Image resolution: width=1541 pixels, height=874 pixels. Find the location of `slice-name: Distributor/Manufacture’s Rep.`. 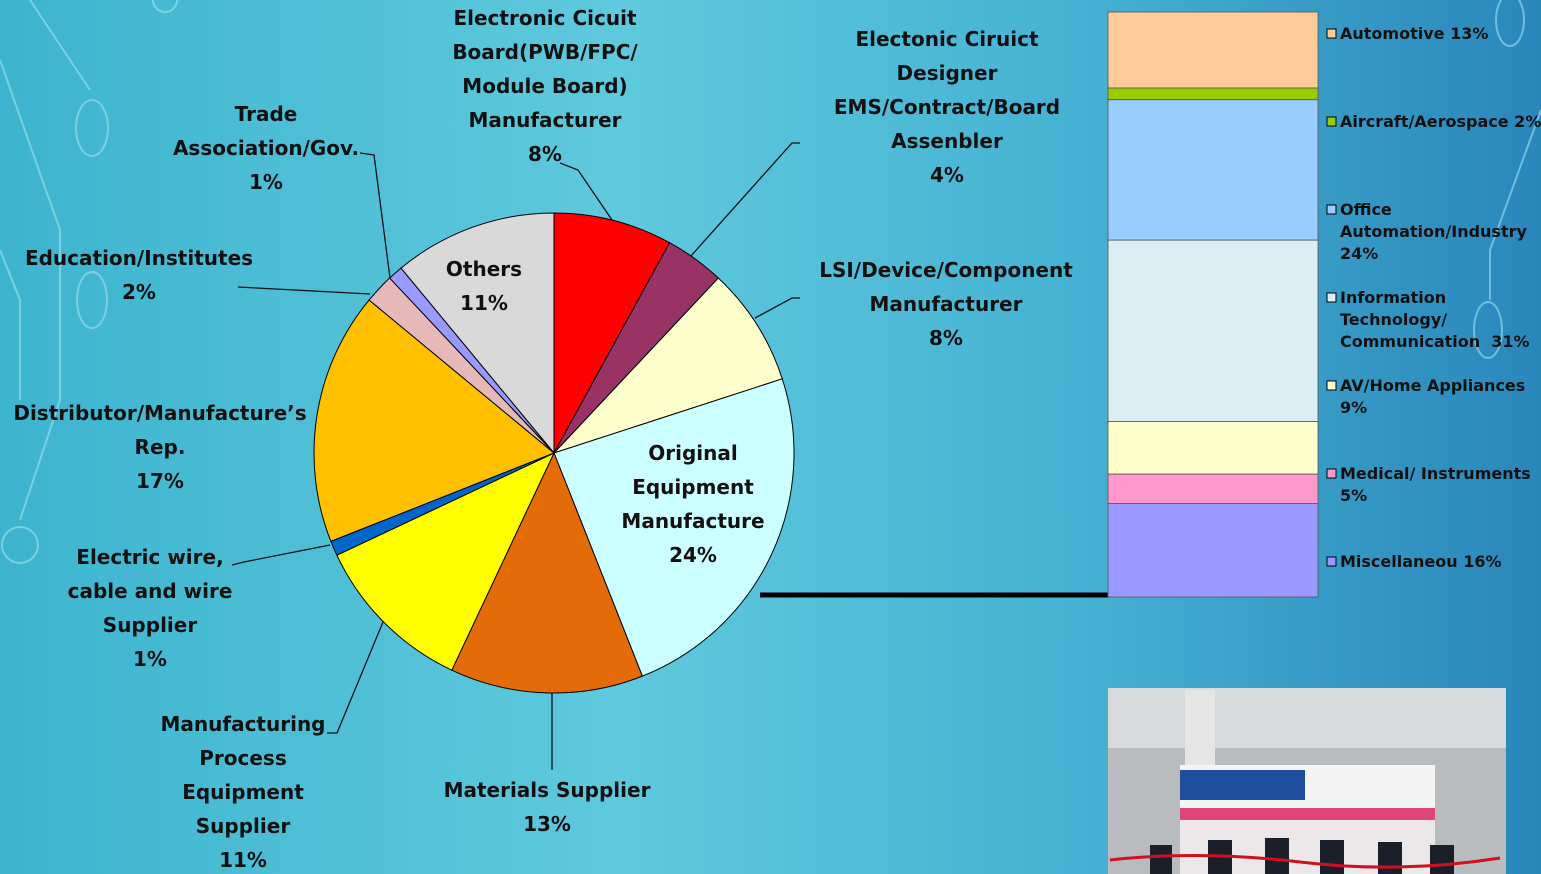

slice-name: Distributor/Manufacture’s Rep. is located at coordinates (160, 430).